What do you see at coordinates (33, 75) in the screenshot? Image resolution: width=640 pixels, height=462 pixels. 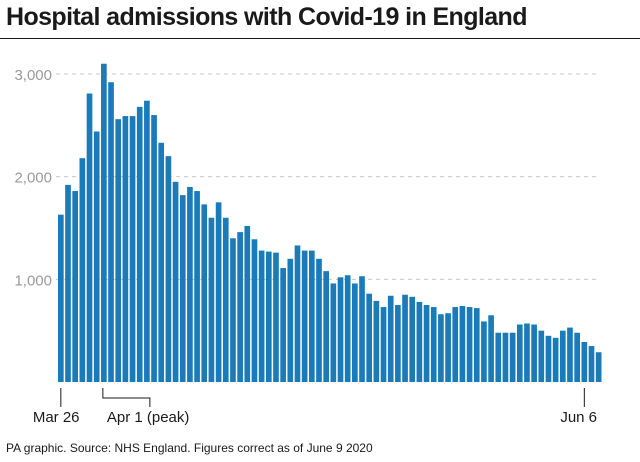 I see `y-tick-label: 3,000` at bounding box center [33, 75].